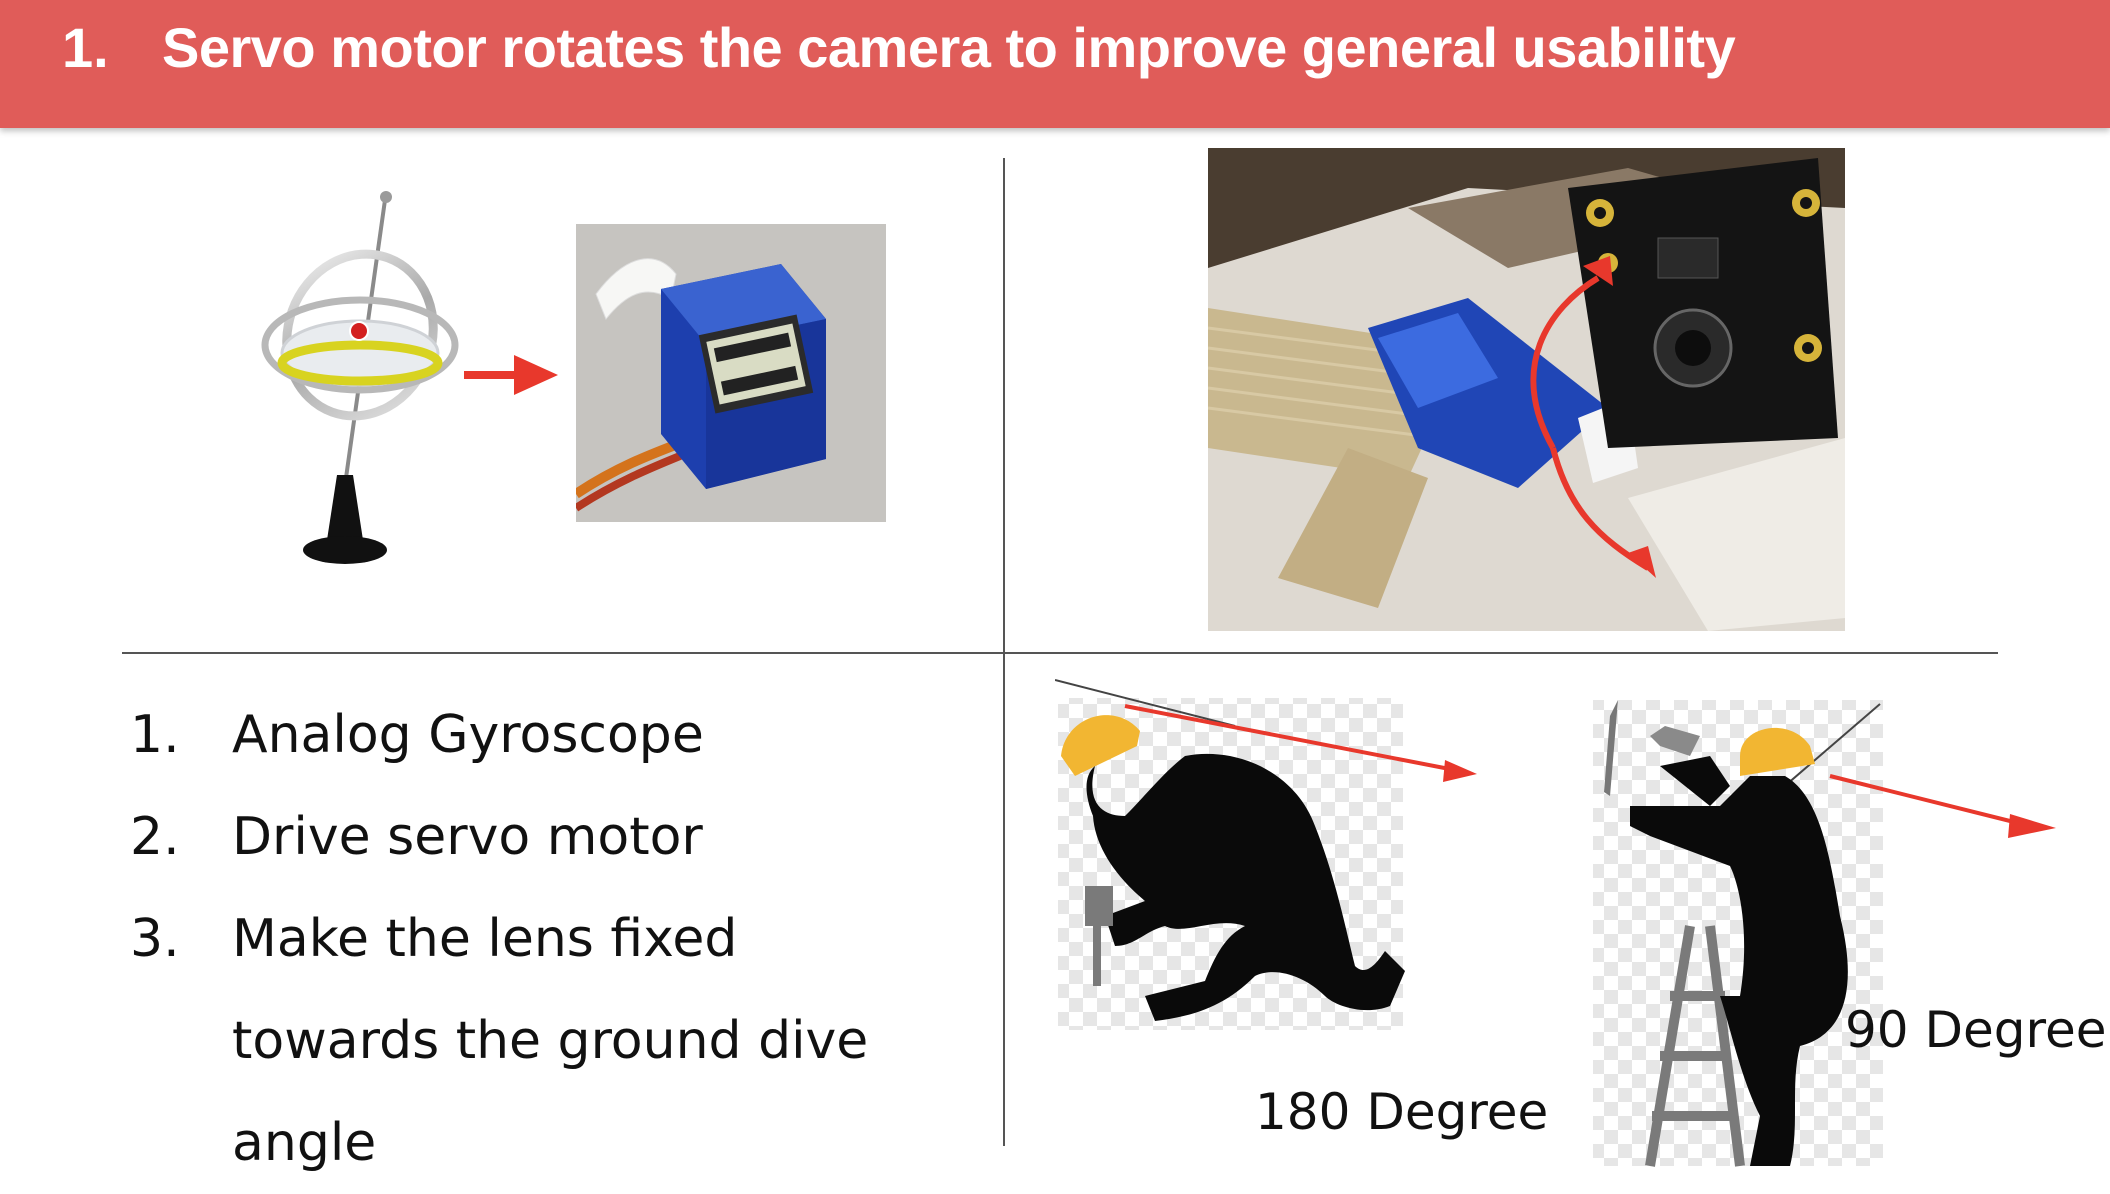 The image size is (2110, 1194). What do you see at coordinates (467, 837) in the screenshot?
I see `list-item-text: Drive servo motor` at bounding box center [467, 837].